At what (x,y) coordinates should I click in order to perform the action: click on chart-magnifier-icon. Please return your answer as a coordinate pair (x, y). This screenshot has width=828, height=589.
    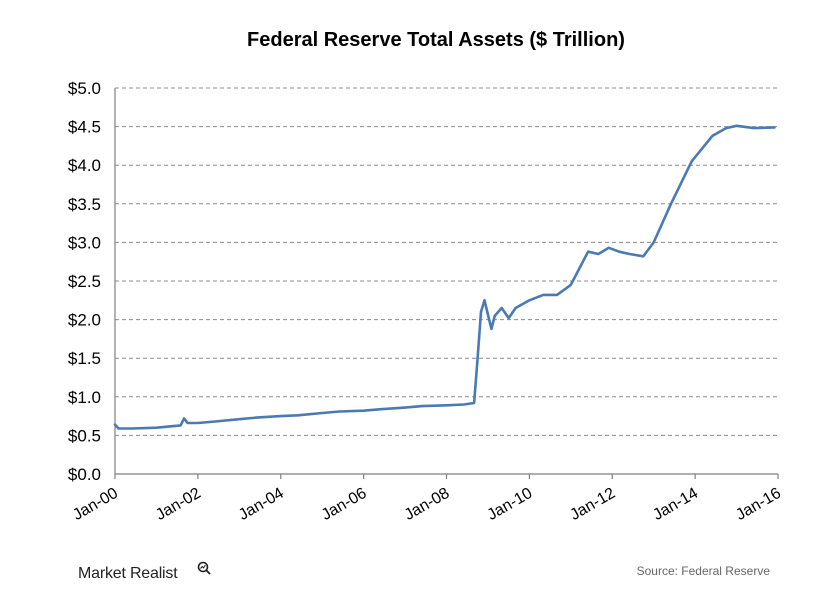
    Looking at the image, I should click on (204, 568).